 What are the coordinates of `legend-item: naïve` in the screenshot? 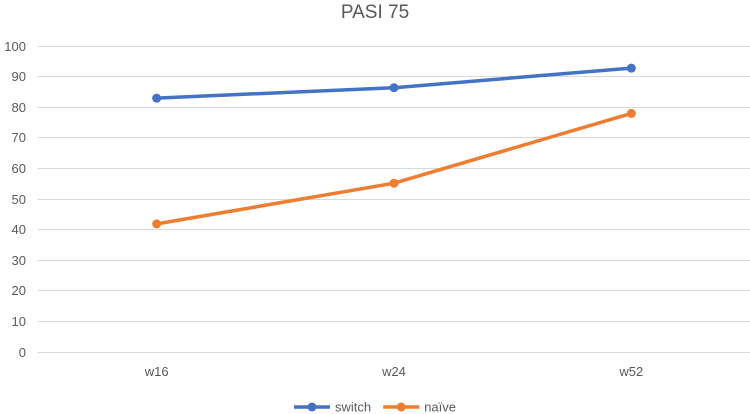 It's located at (419, 407).